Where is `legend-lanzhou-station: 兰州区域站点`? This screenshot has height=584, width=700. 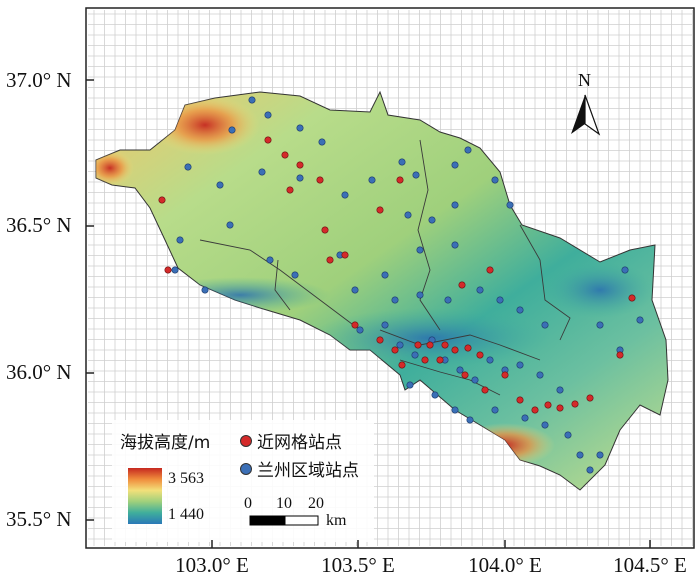 legend-lanzhou-station: 兰州区域站点 is located at coordinates (299, 468).